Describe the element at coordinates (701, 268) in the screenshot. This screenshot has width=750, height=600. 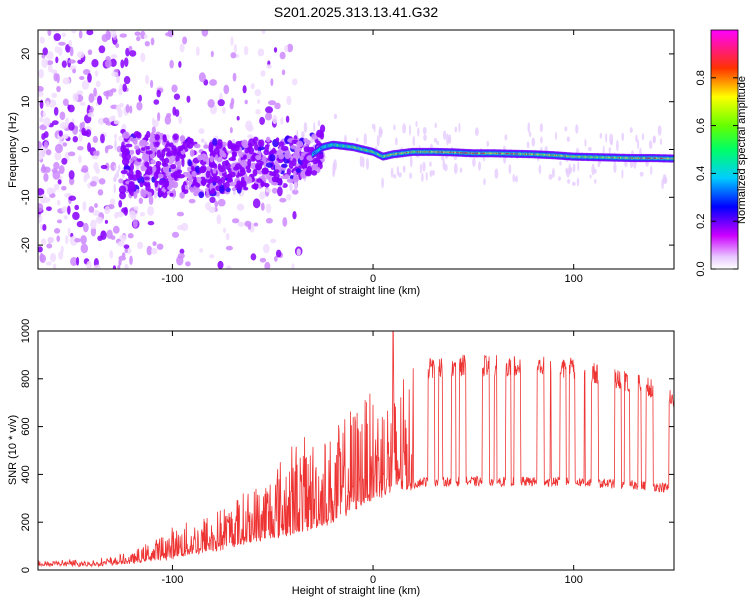
I see `colorbar-tick-label: 0.0` at that location.